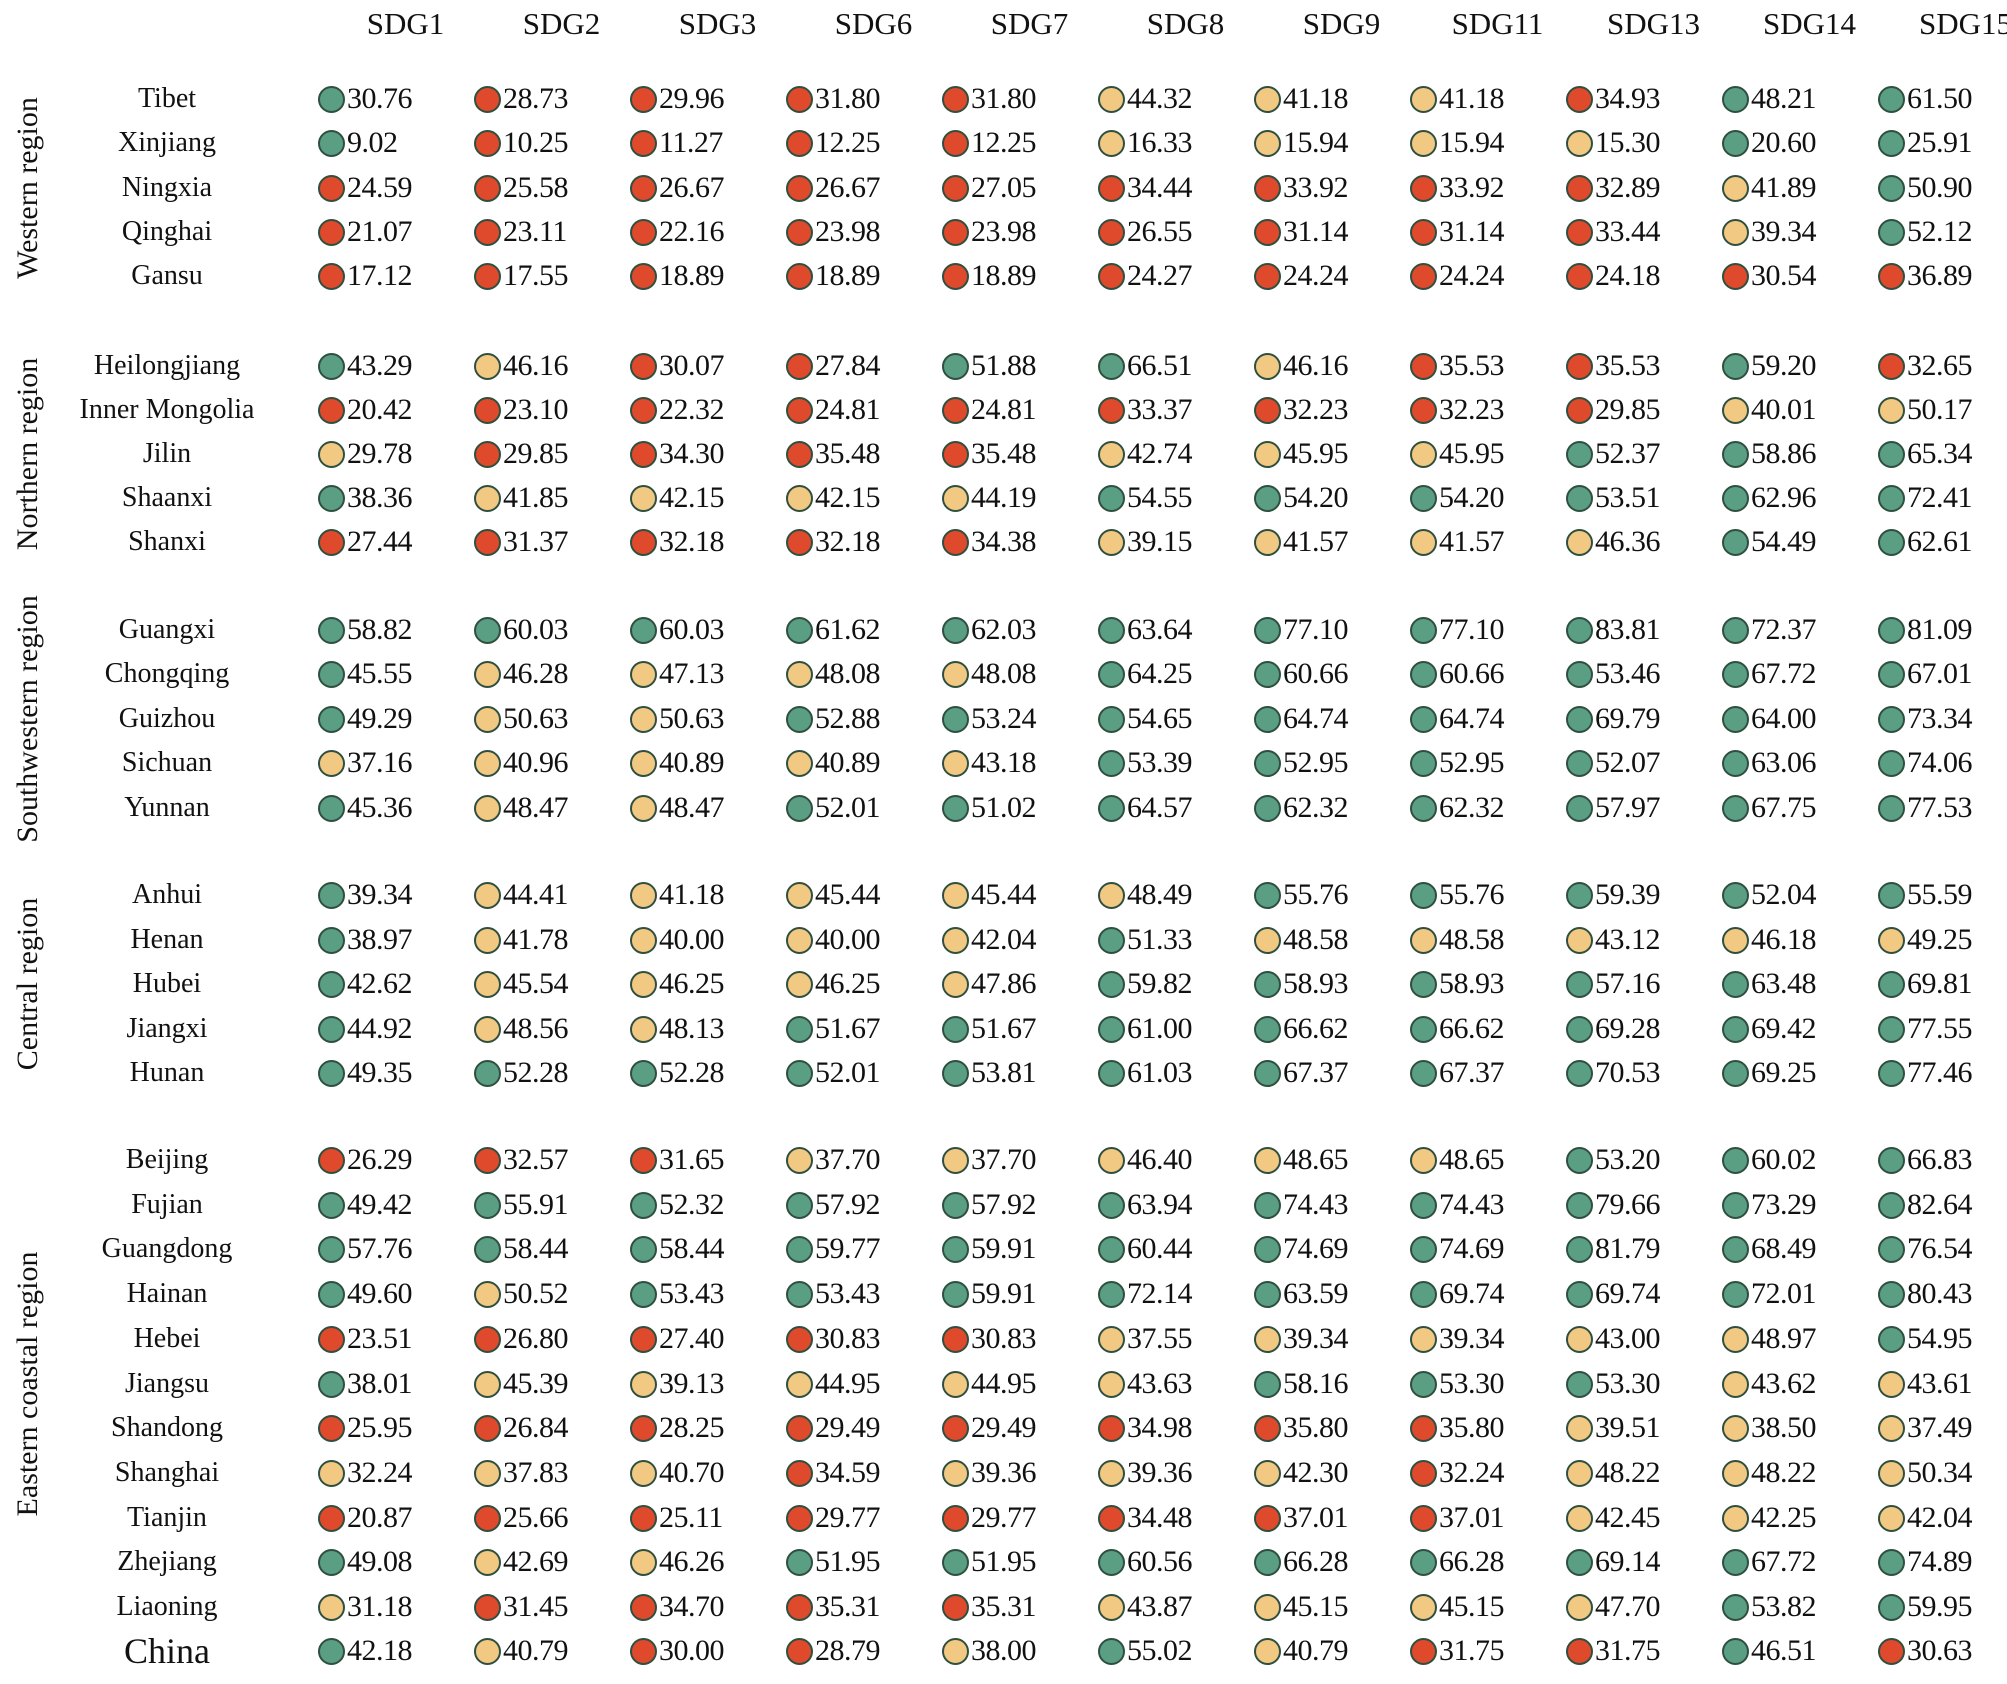 The height and width of the screenshot is (1684, 2007). What do you see at coordinates (521, 940) in the screenshot?
I see `score-cell: 41.78` at bounding box center [521, 940].